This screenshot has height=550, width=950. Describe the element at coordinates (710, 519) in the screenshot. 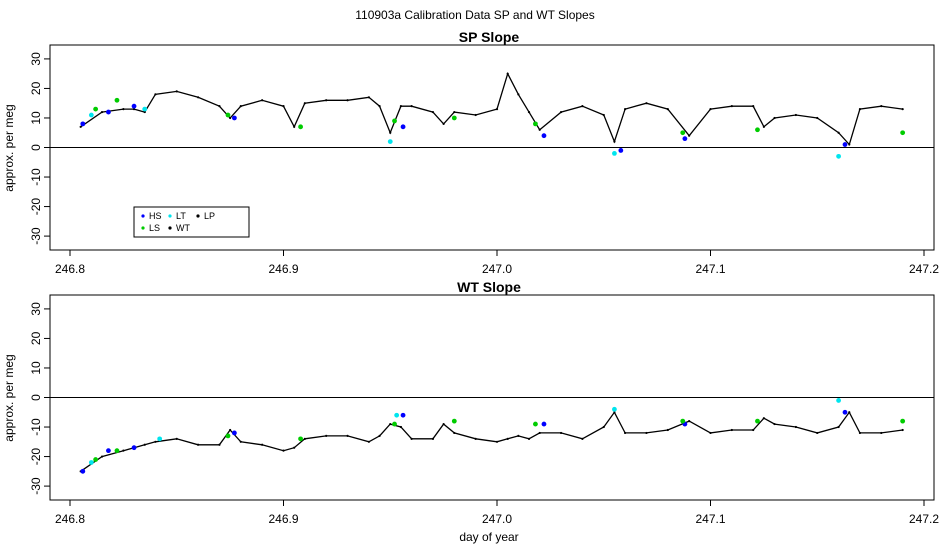

I see `x-tick-label: 247.1` at that location.